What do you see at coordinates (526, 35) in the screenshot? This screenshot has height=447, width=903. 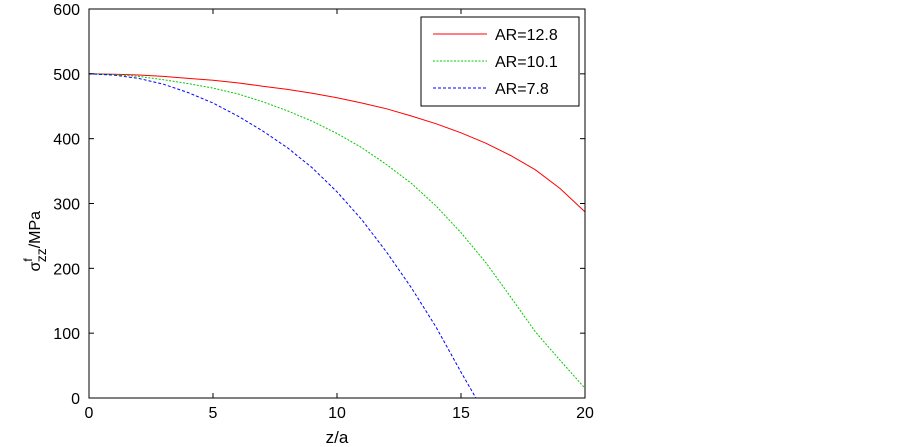 I see `legend-label-1: AR=12.8` at bounding box center [526, 35].